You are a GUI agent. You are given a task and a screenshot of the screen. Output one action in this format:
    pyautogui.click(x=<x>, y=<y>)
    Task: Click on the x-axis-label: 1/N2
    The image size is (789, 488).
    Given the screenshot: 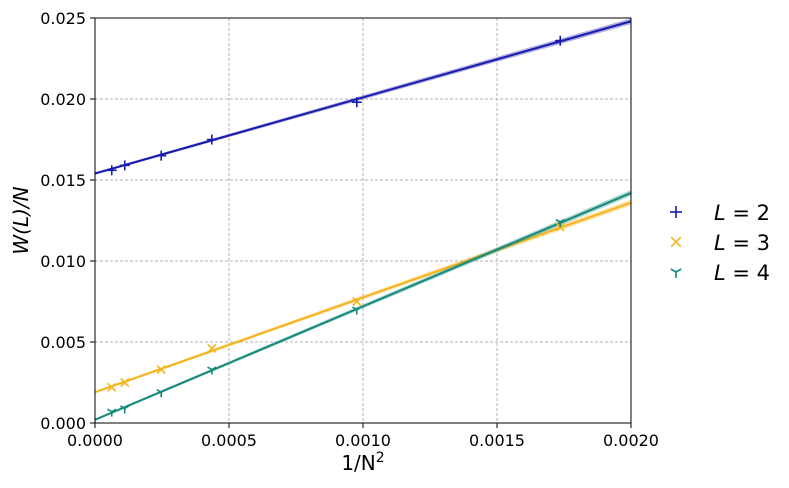 What is the action you would take?
    pyautogui.click(x=362, y=462)
    